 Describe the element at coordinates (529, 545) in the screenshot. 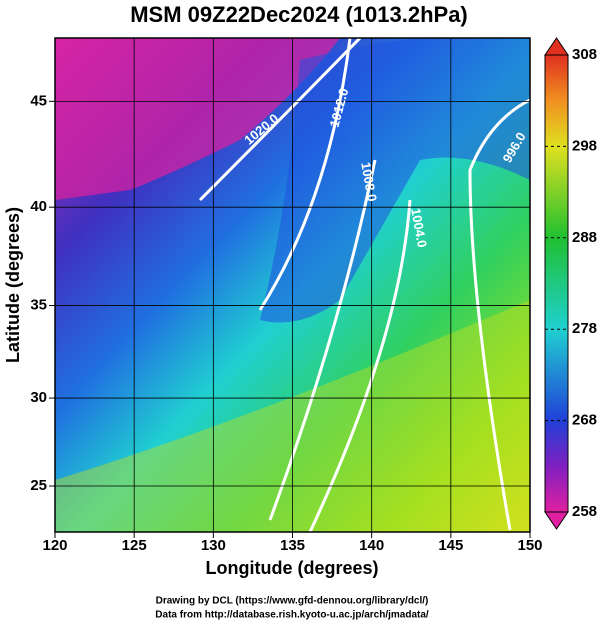

I see `x-tick-label: 150` at that location.